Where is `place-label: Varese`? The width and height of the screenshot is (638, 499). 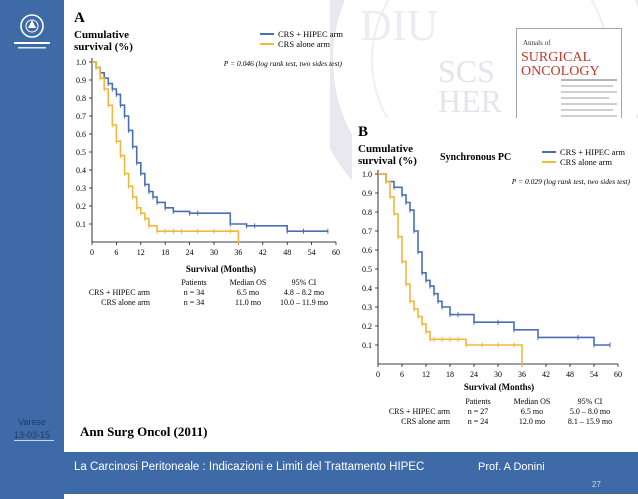
place-label: Varese is located at coordinates (32, 422).